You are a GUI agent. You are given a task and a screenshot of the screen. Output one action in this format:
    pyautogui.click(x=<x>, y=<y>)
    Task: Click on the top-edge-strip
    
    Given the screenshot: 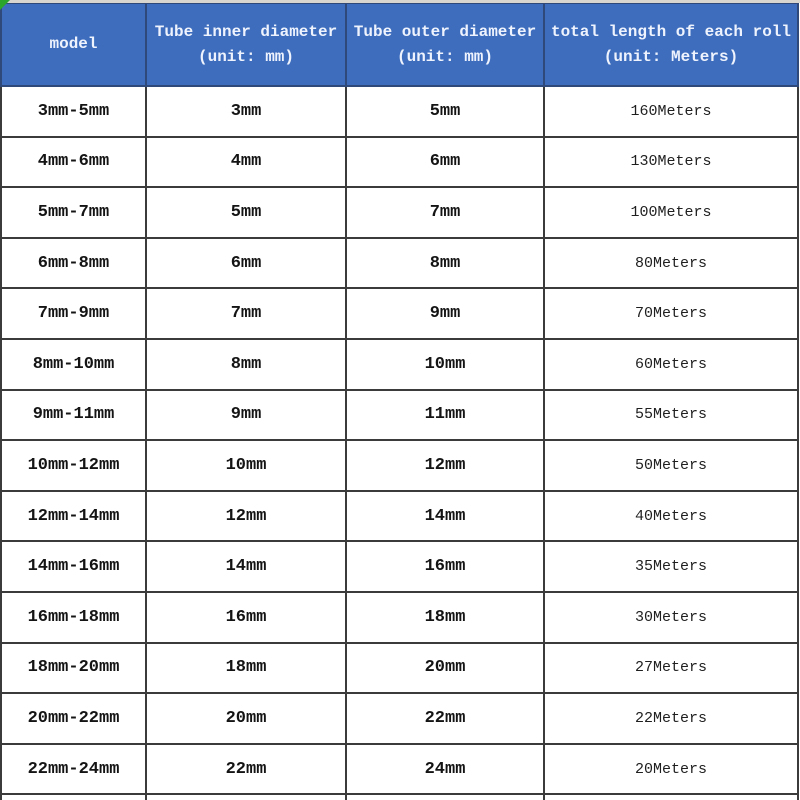 What is the action you would take?
    pyautogui.click(x=400, y=1)
    